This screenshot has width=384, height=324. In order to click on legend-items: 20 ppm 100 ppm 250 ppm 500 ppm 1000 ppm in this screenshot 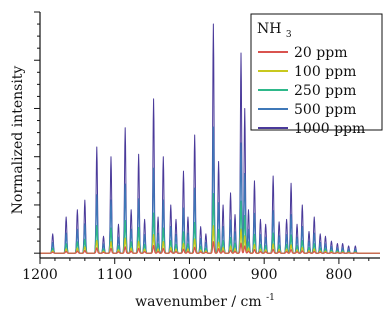, I will do `click(311, 91)`.